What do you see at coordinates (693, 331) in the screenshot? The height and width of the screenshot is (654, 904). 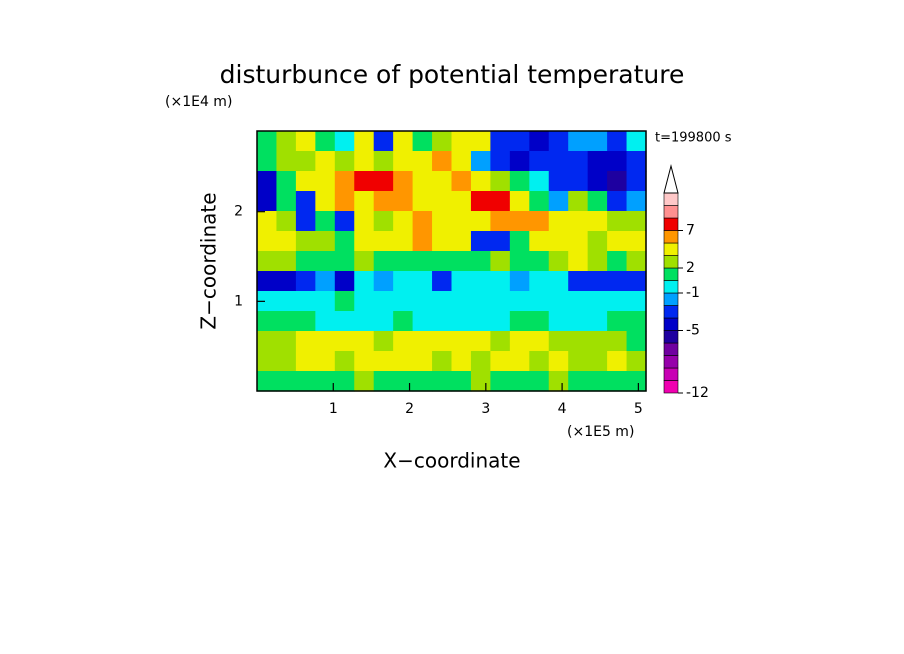 I see `colorbar-tick-label: -5` at bounding box center [693, 331].